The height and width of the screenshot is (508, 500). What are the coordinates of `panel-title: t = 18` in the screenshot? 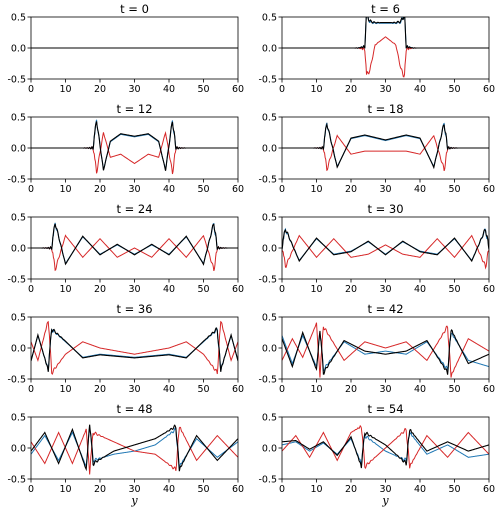 It's located at (385, 109).